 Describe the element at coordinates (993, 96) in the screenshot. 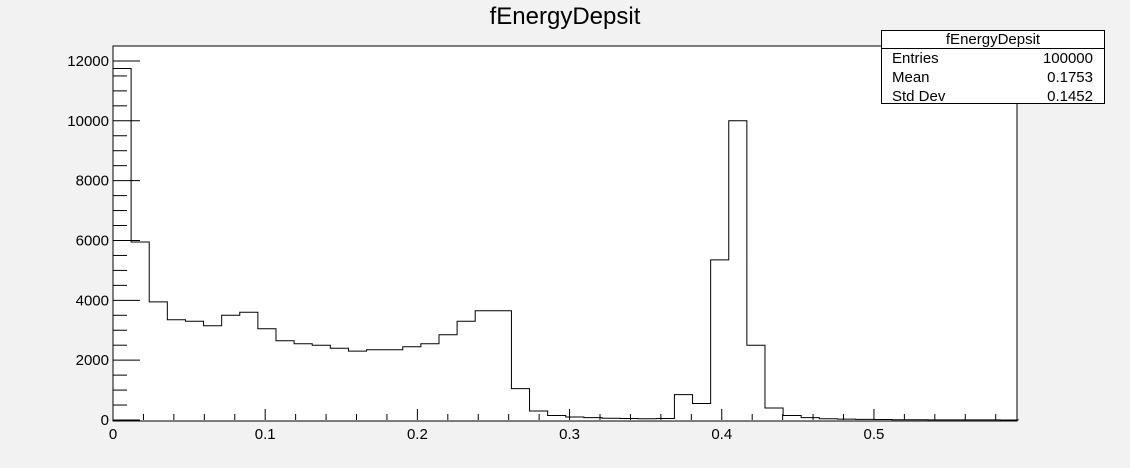

I see `stats-row-std-dev: Std Dev 0.1452` at that location.